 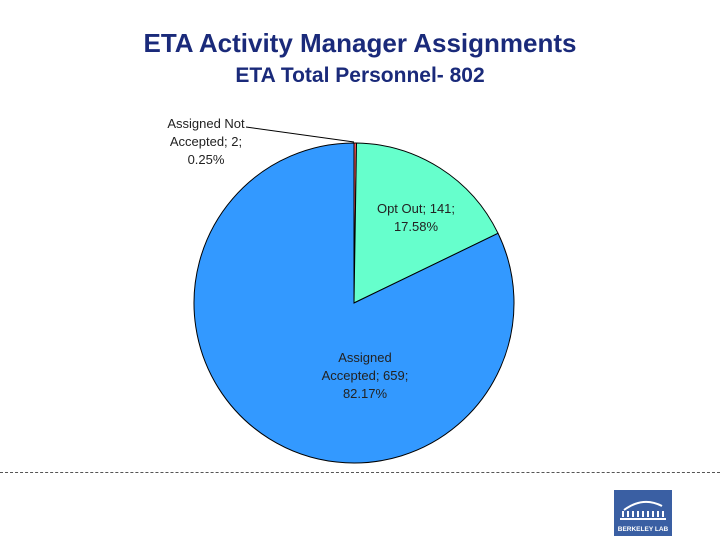 I want to click on pie-label-opt-out: Opt Out; 141; 17.58%, so click(x=416, y=217).